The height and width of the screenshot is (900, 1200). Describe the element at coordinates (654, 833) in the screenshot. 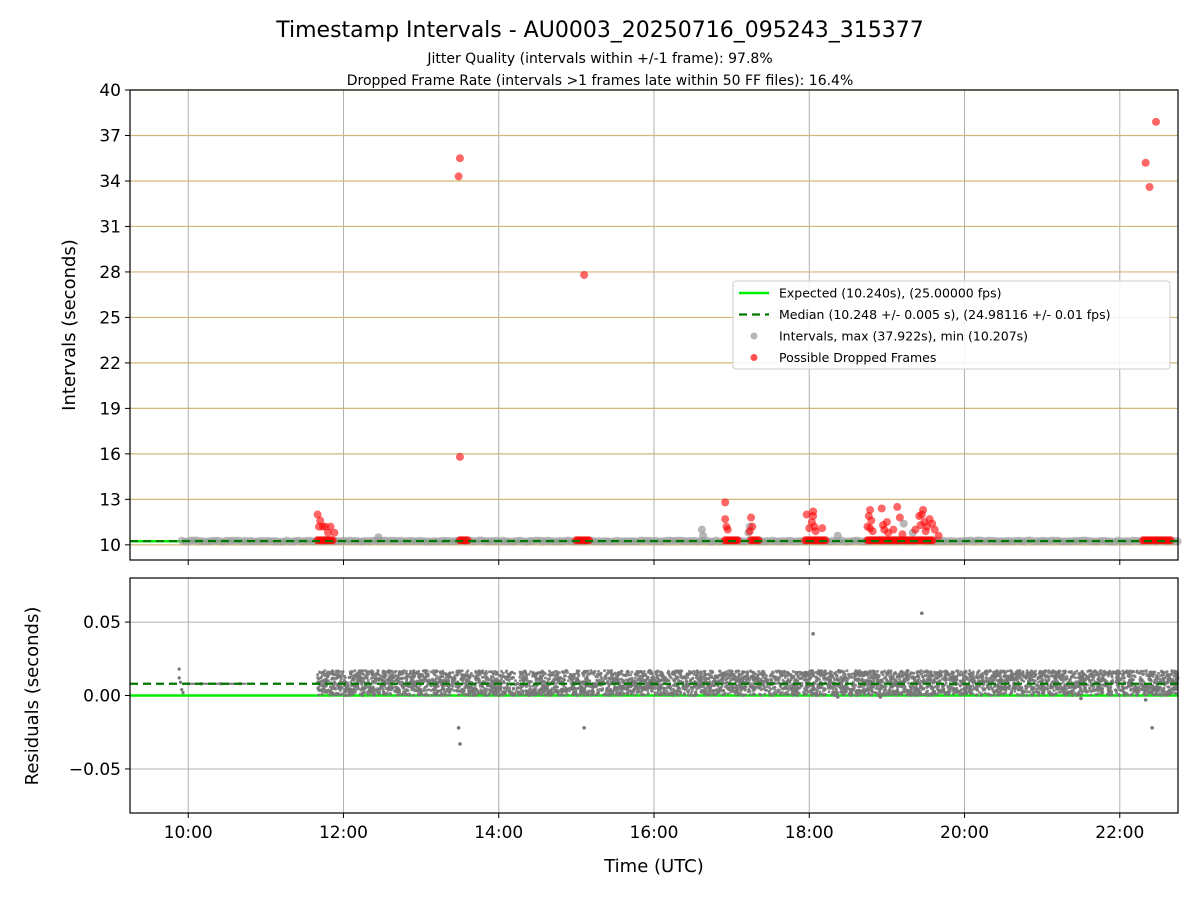

I see `residuals-x-tick-label: 16:00` at that location.